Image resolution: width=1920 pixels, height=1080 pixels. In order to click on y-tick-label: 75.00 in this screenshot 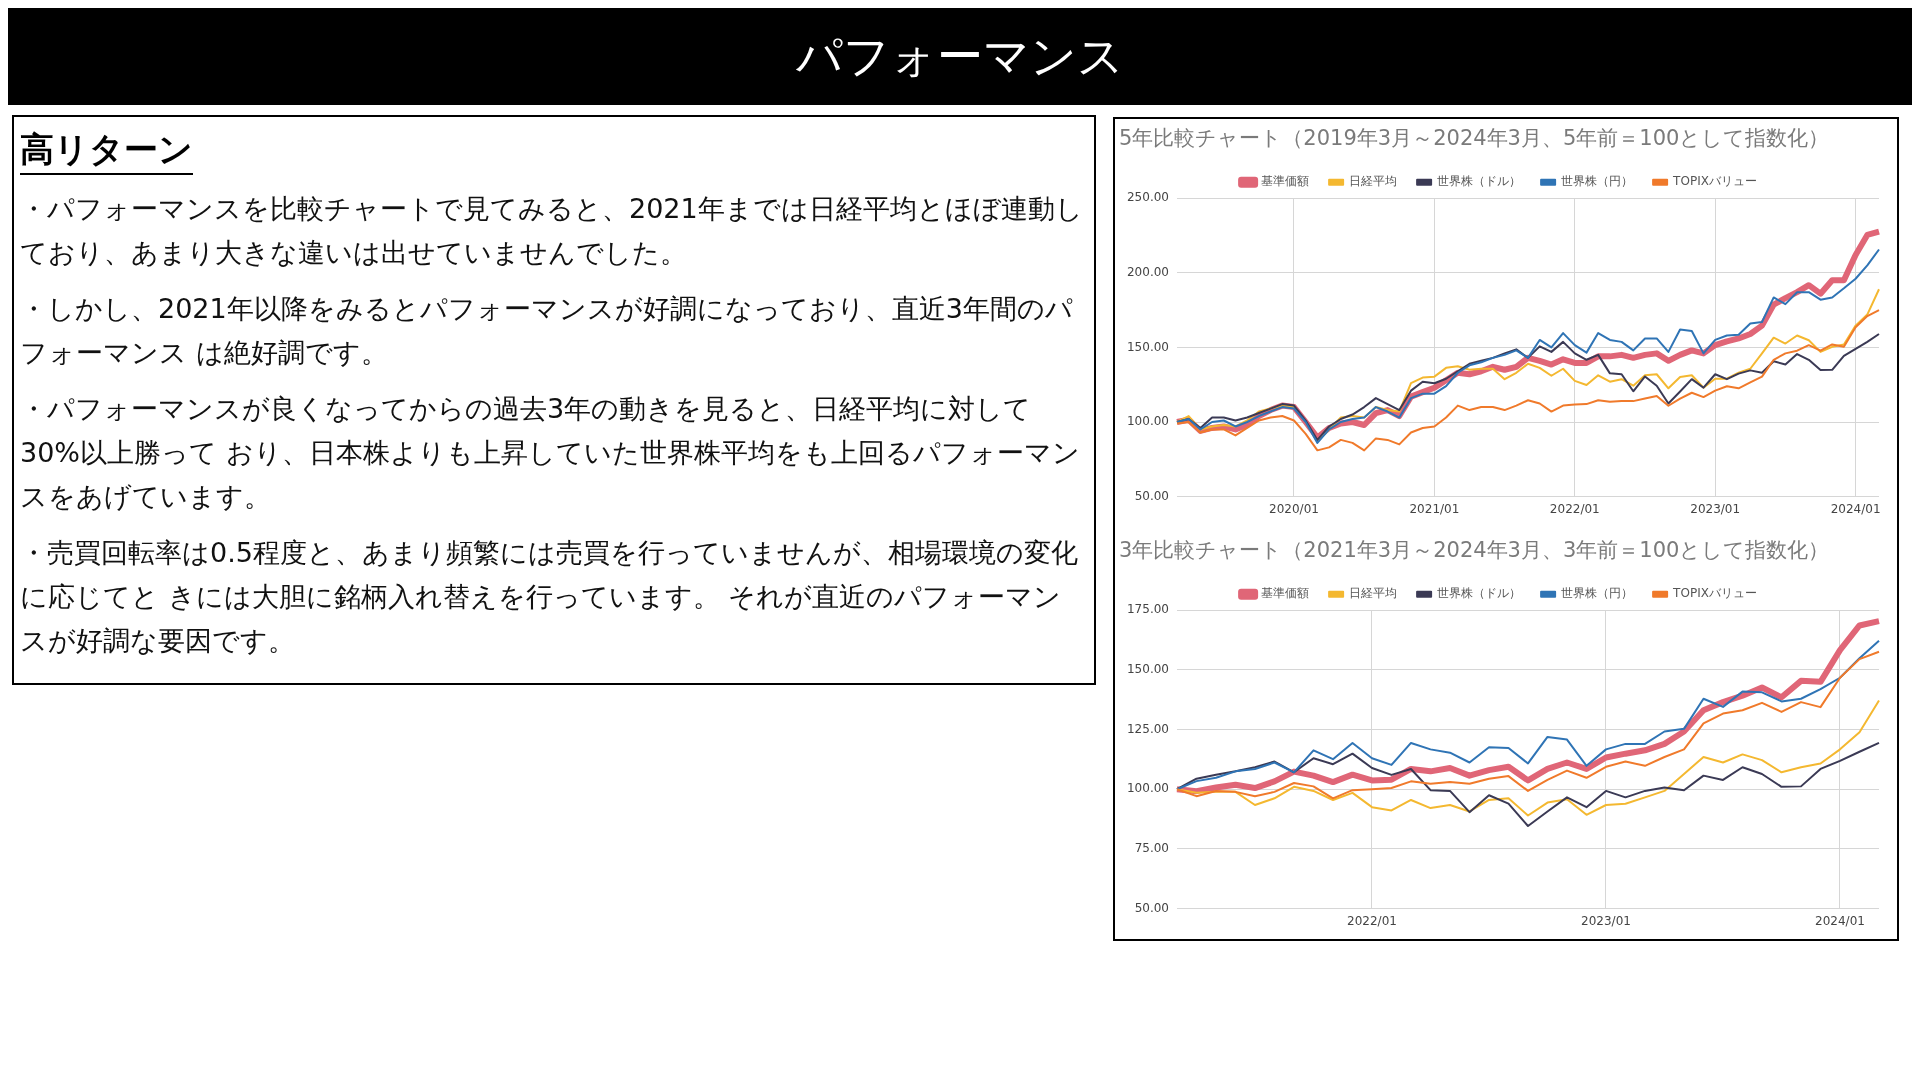, I will do `click(1151, 848)`.